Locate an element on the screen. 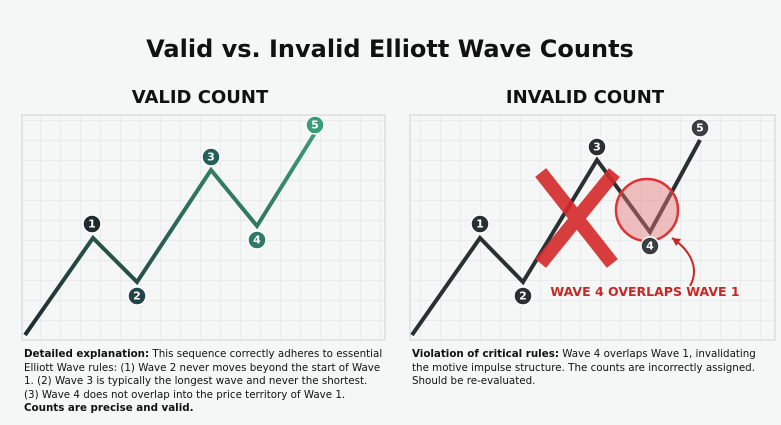 Image resolution: width=781 pixels, height=425 pixels. explanation-lead: Violation of critical rules: is located at coordinates (485, 354).